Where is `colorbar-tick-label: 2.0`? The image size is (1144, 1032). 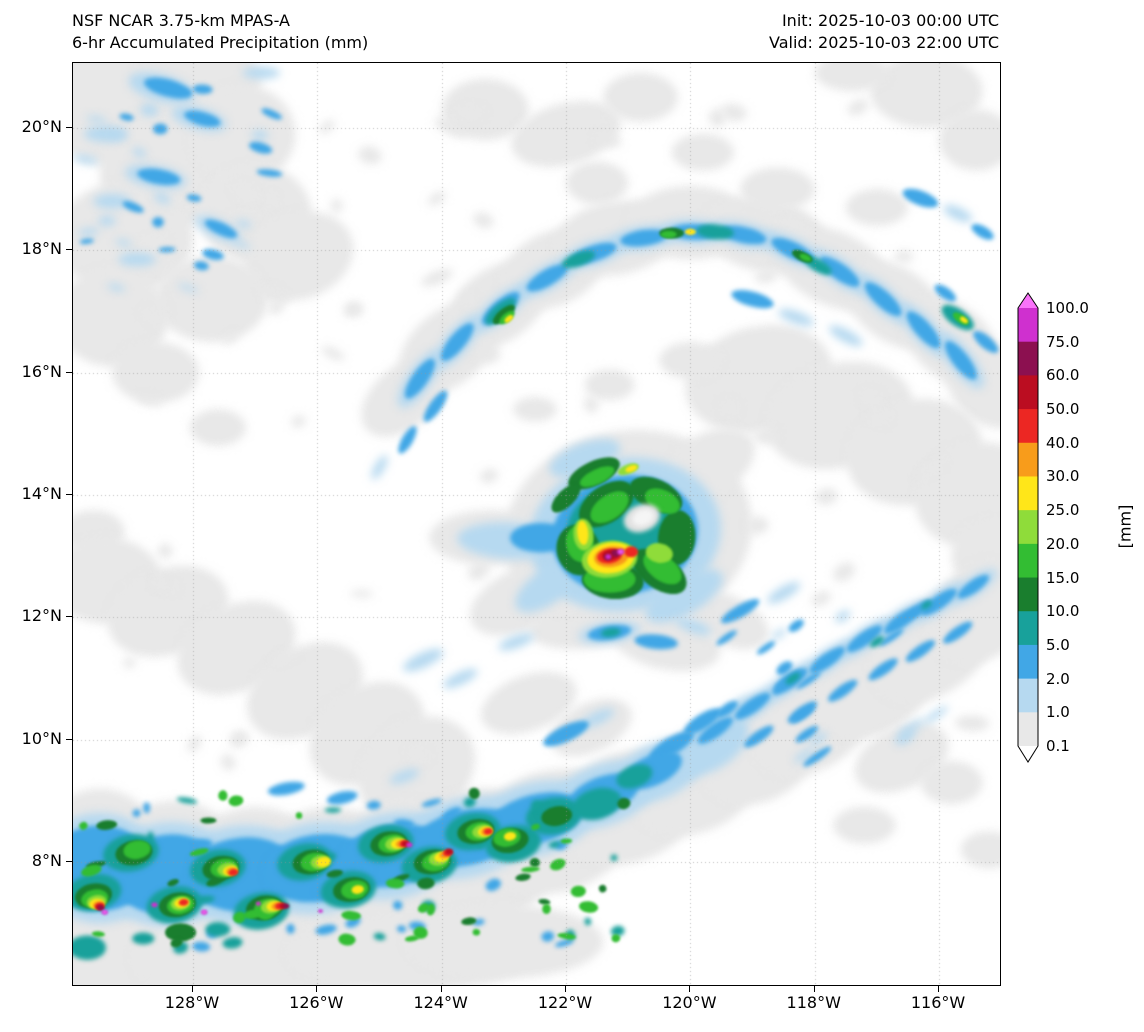 colorbar-tick-label: 2.0 is located at coordinates (1058, 678).